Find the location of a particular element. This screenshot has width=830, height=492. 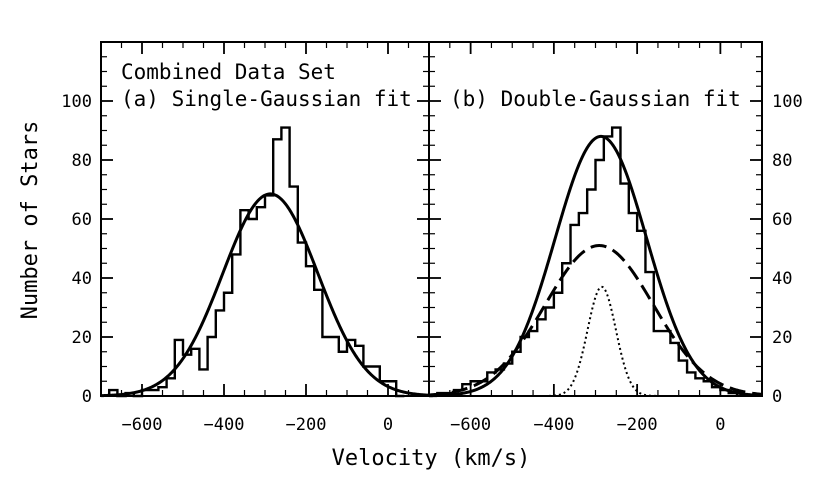

left-y-tick-label: 80 is located at coordinates (82, 161).